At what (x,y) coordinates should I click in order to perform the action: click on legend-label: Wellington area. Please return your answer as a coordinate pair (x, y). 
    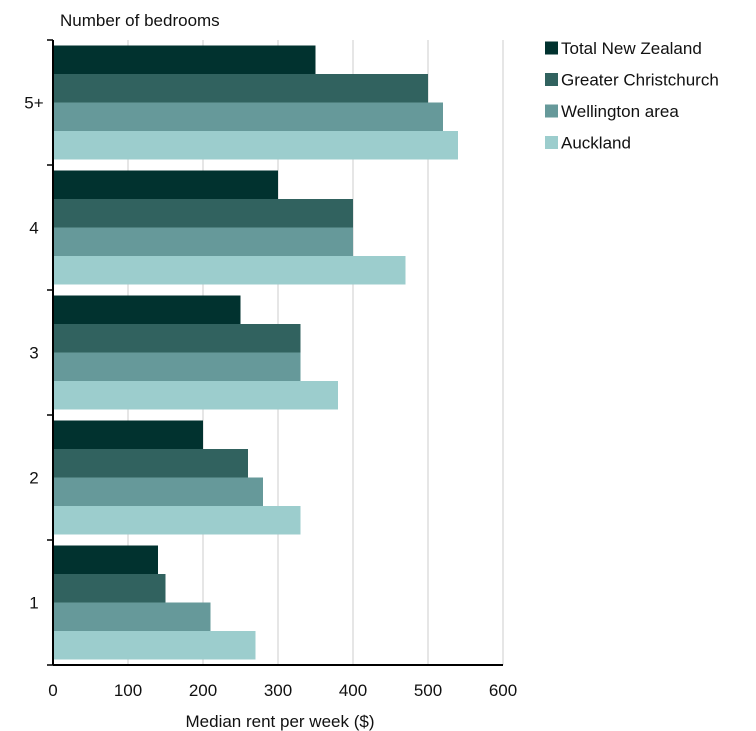
    Looking at the image, I should click on (620, 111).